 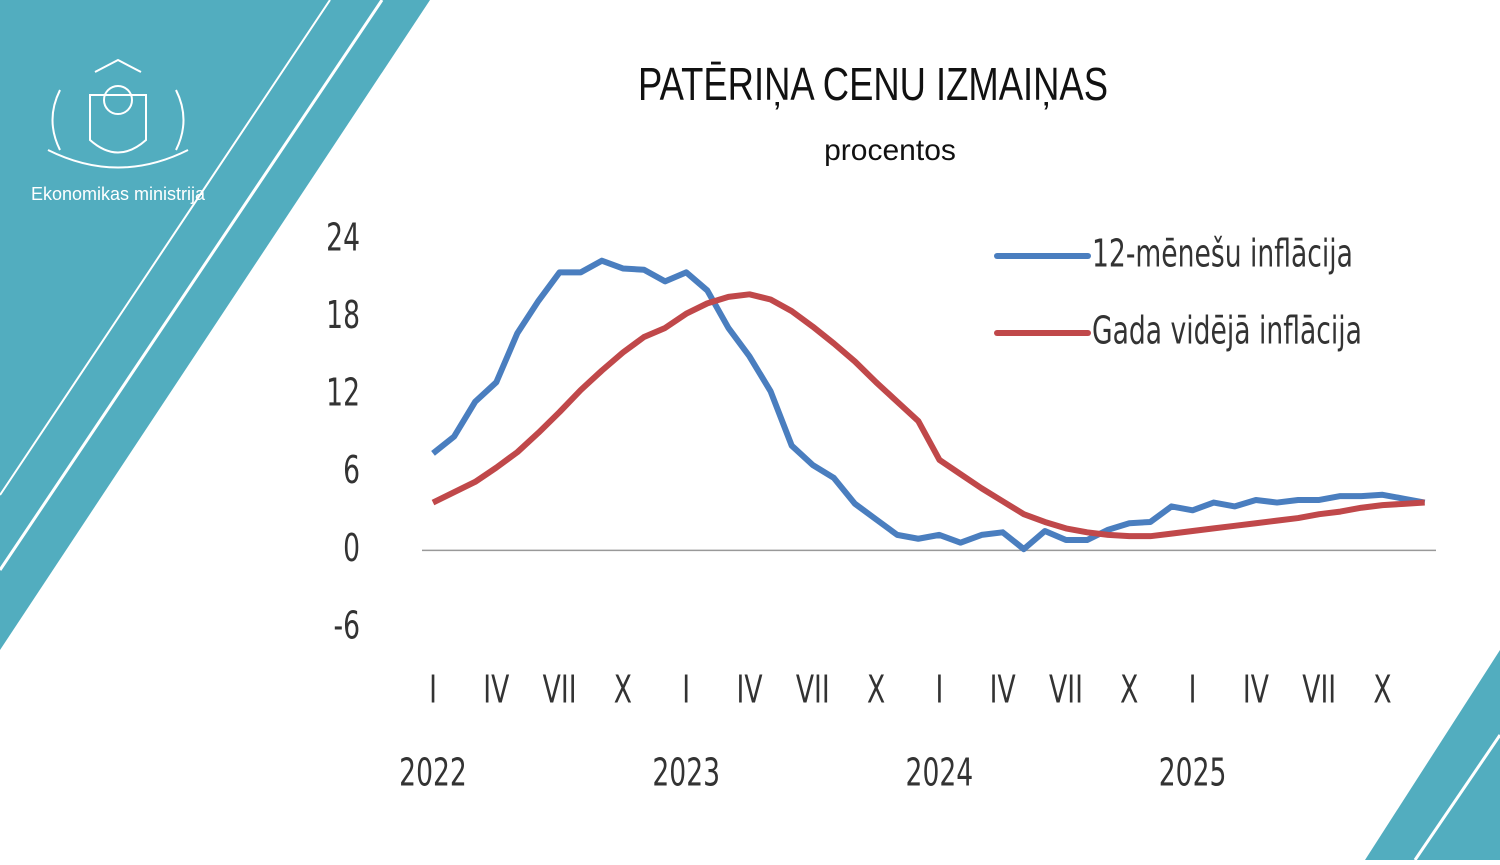 I want to click on year-label: 2024, so click(x=940, y=773).